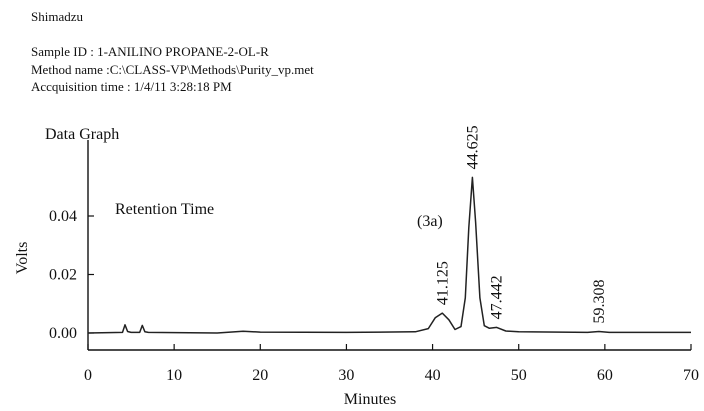 This screenshot has height=411, width=704. I want to click on x-tick-label: 60, so click(605, 375).